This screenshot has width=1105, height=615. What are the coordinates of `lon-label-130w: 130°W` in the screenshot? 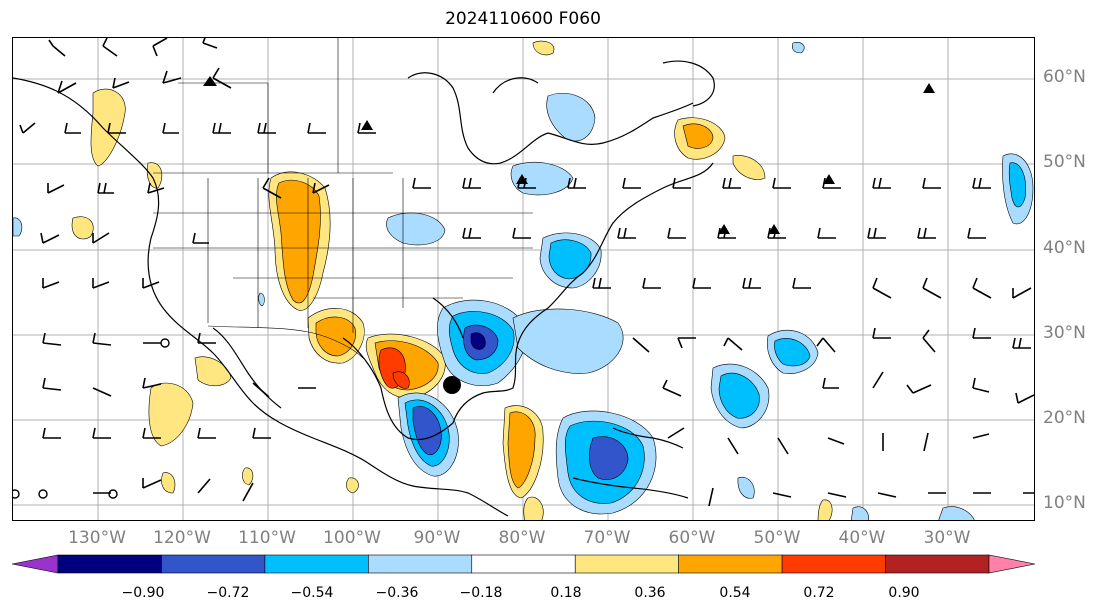 It's located at (97, 538).